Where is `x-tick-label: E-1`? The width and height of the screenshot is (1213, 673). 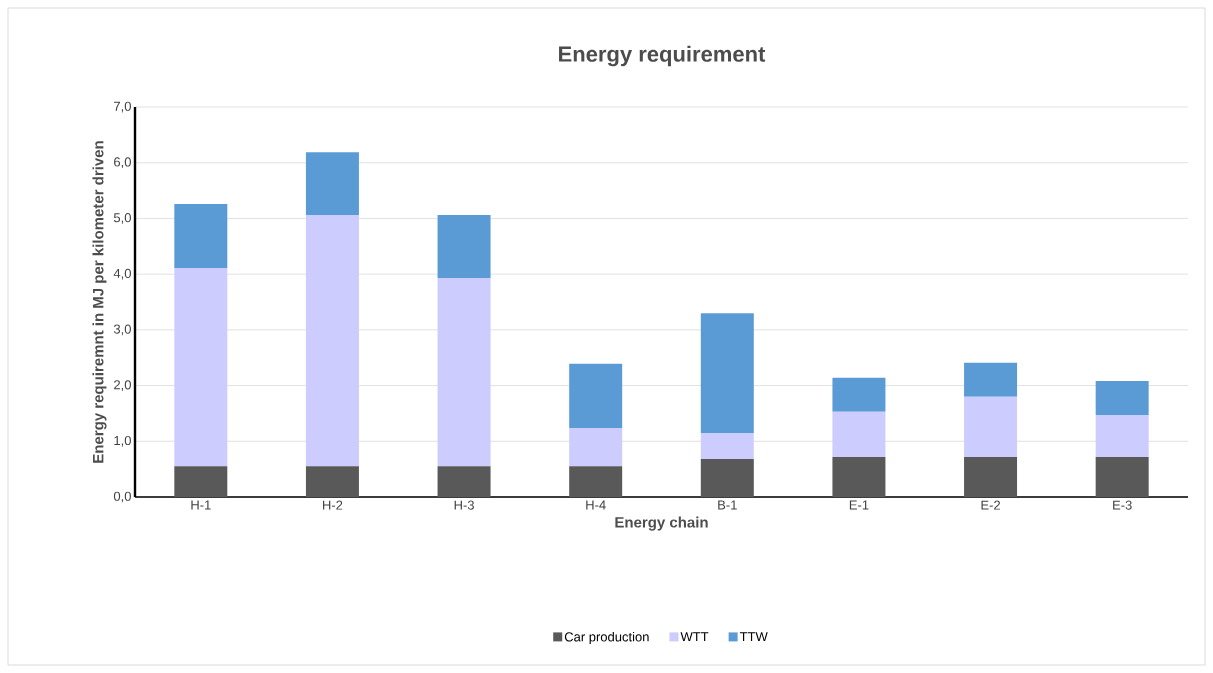
x-tick-label: E-1 is located at coordinates (859, 505).